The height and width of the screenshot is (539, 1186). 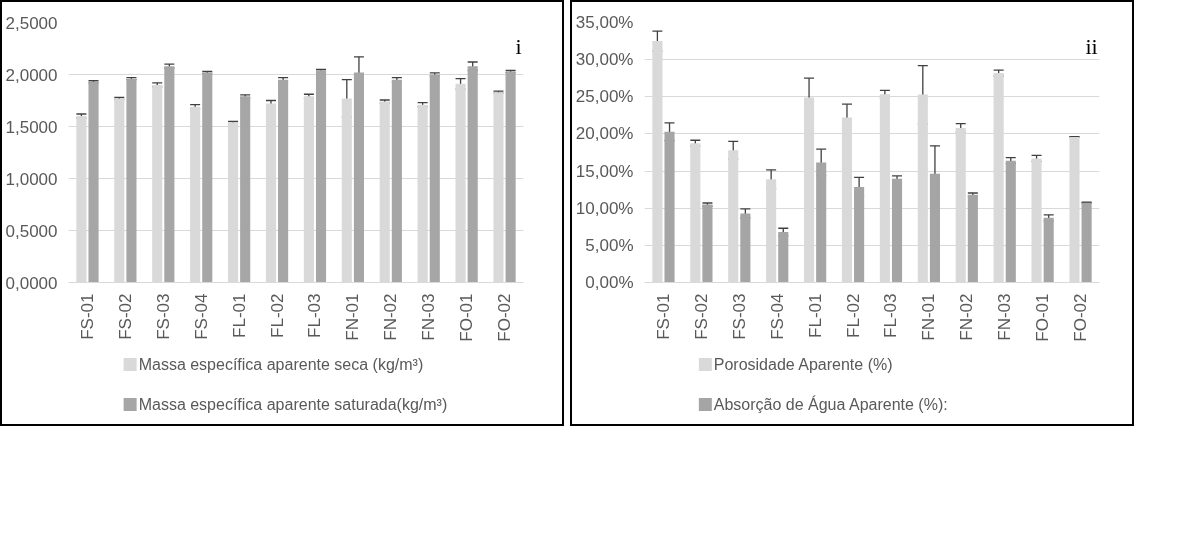 What do you see at coordinates (609, 245) in the screenshot?
I see `y-tick-label: 5,00%` at bounding box center [609, 245].